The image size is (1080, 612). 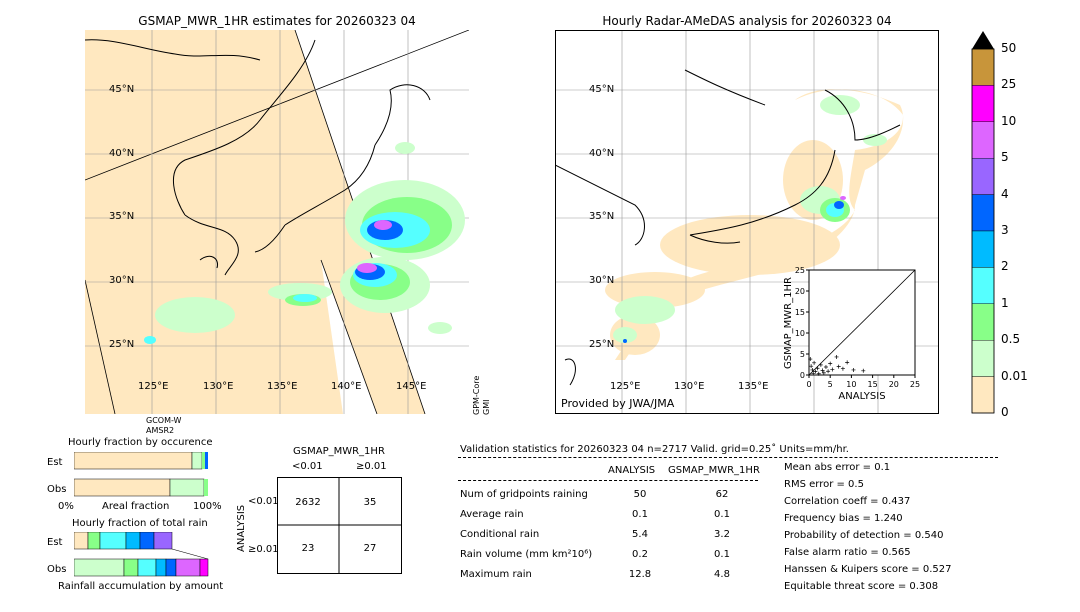 What do you see at coordinates (689, 386) in the screenshot?
I see `right-lon-label: 130°E` at bounding box center [689, 386].